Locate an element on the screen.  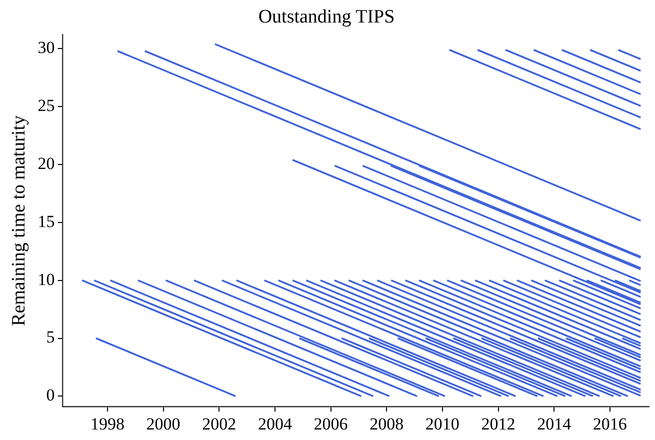
x-tick-label: 2002 is located at coordinates (219, 424).